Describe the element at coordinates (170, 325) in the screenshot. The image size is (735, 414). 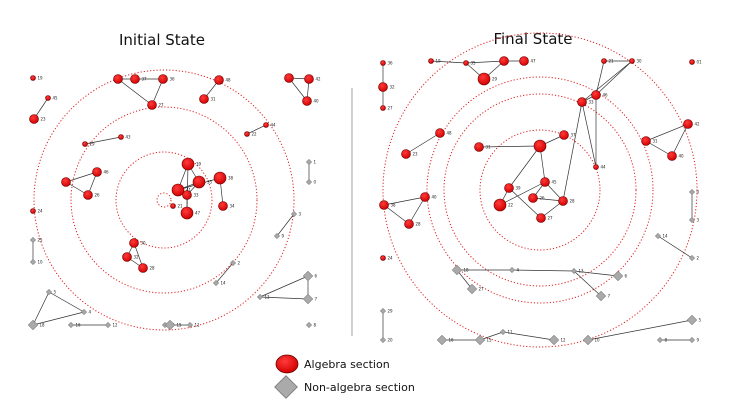
I see `non-algebra-node-n18` at that location.